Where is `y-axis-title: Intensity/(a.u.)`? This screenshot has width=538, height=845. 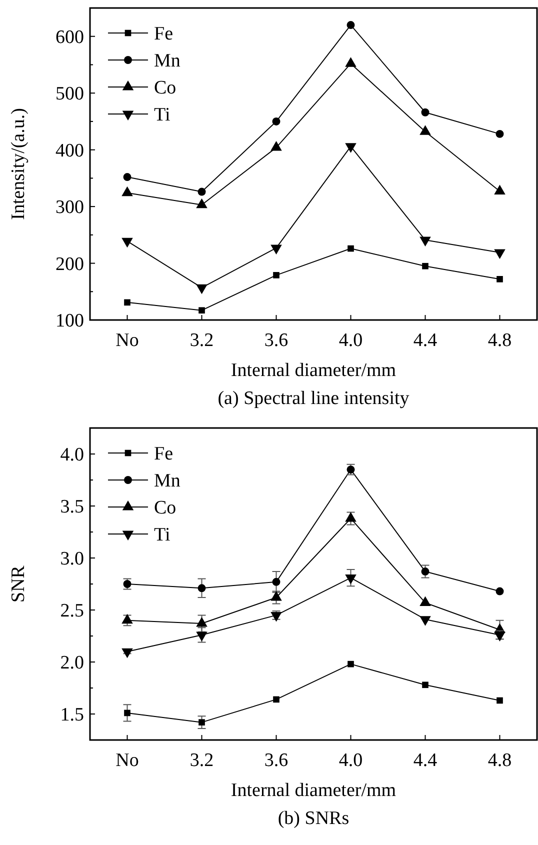
y-axis-title: Intensity/(a.u.) is located at coordinates (18, 164).